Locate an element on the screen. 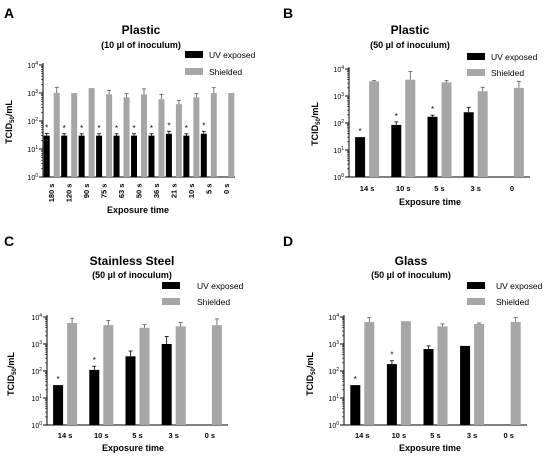 The height and width of the screenshot is (459, 550). panel-a-legend-shielded-swatch is located at coordinates (194, 71).